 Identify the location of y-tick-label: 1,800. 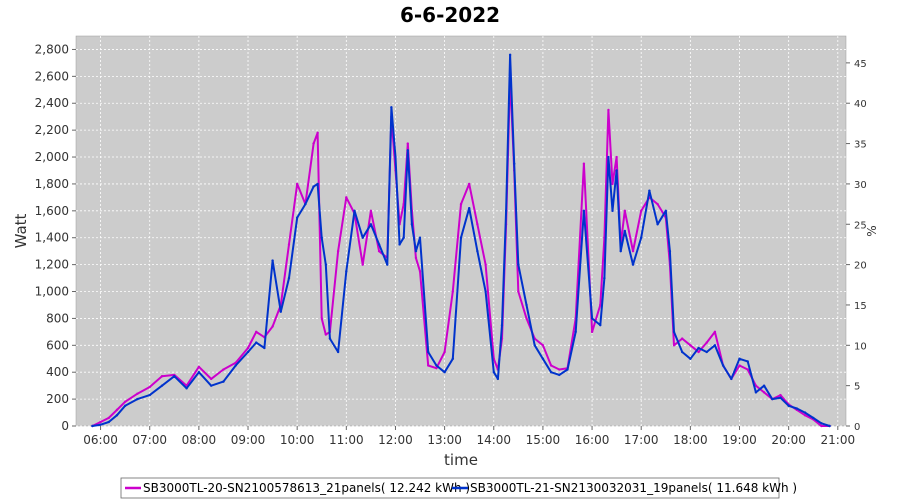
(52, 184).